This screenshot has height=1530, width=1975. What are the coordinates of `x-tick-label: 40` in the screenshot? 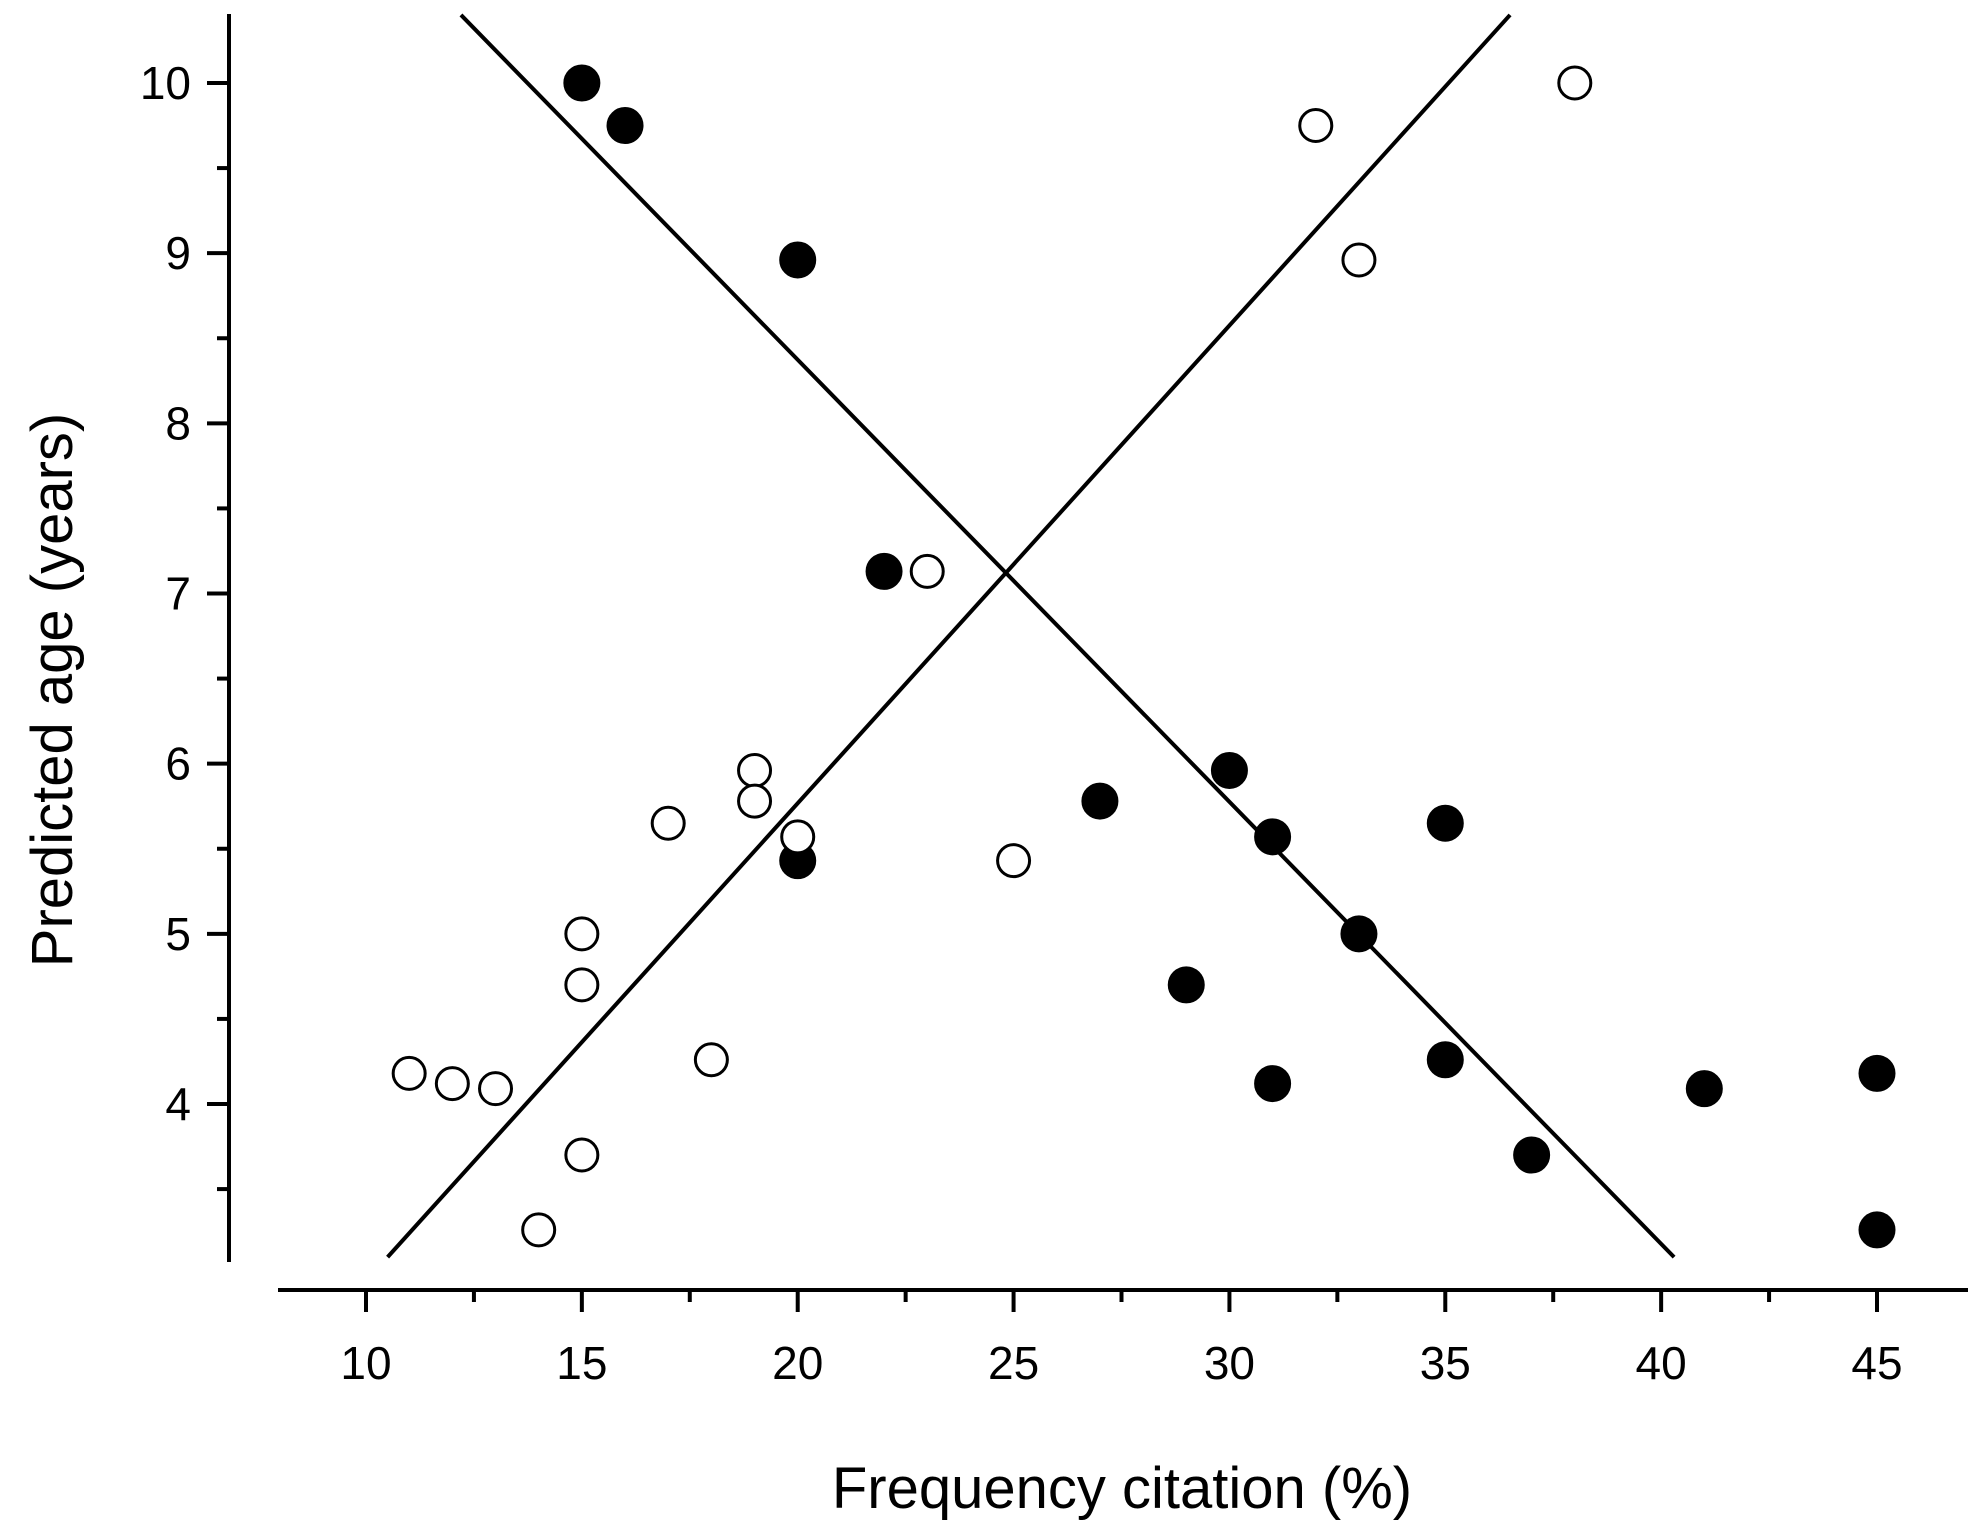 It's located at (1661, 1363).